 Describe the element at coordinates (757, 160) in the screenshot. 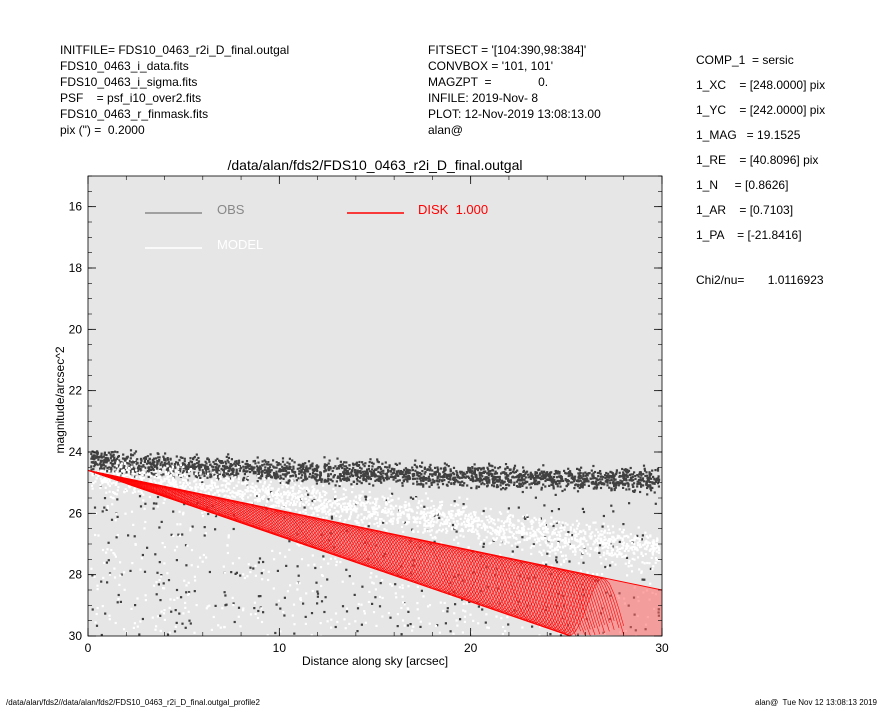

I see `fit-param-line: 1_RE = [40.8096] pix` at that location.